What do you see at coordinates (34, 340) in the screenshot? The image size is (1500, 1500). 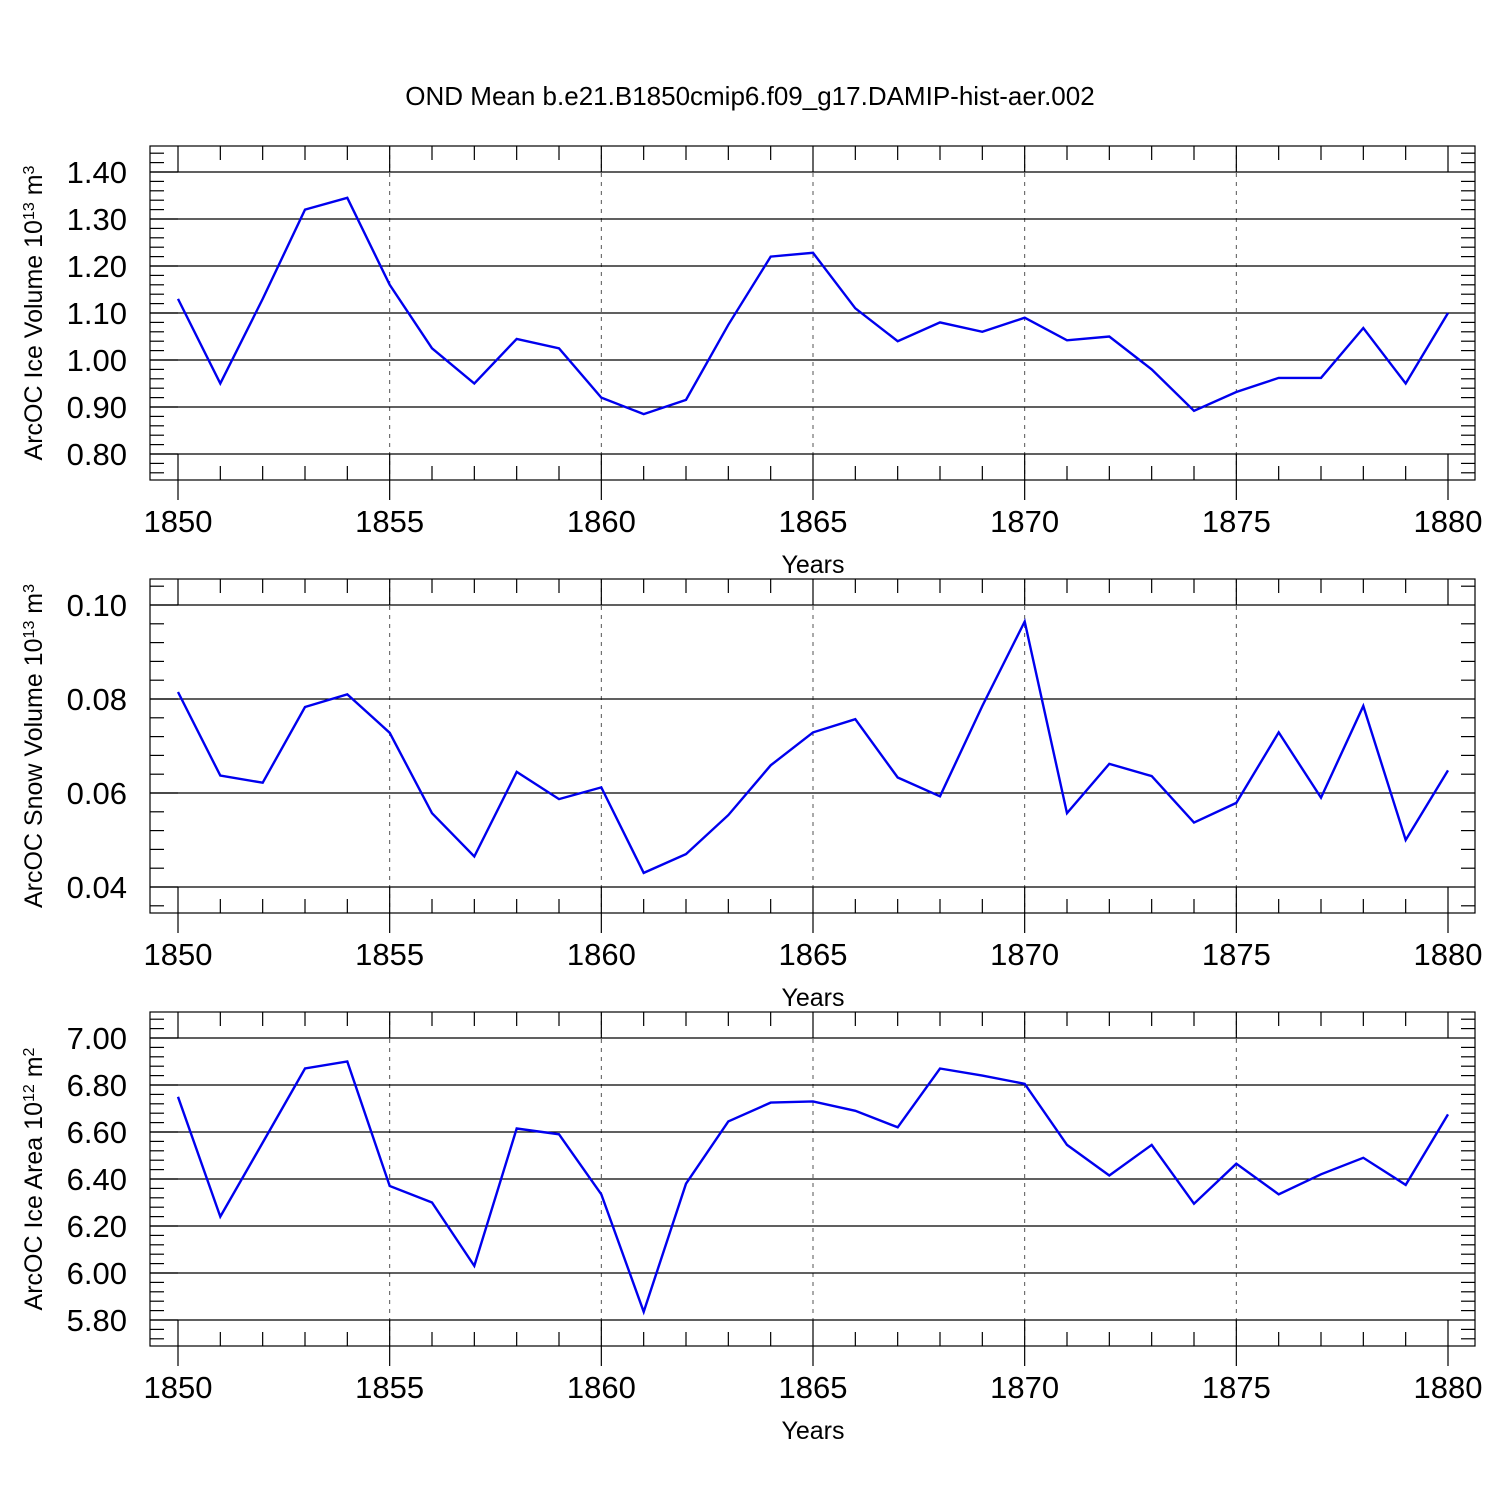 I see `y-axis-label-text: ArcOC Ice Volume 10` at bounding box center [34, 340].